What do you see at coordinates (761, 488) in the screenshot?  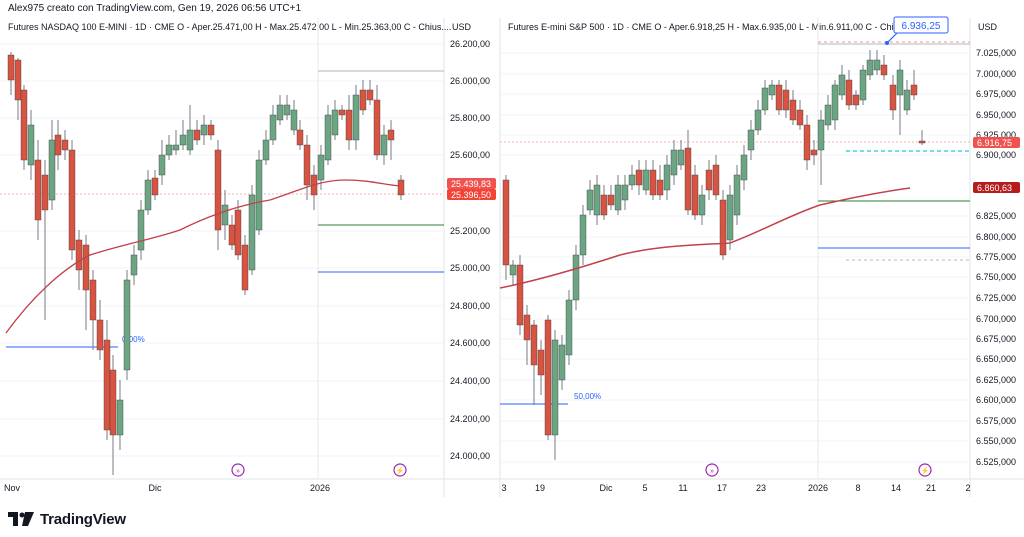 I see `right-x-tick-label: 23` at bounding box center [761, 488].